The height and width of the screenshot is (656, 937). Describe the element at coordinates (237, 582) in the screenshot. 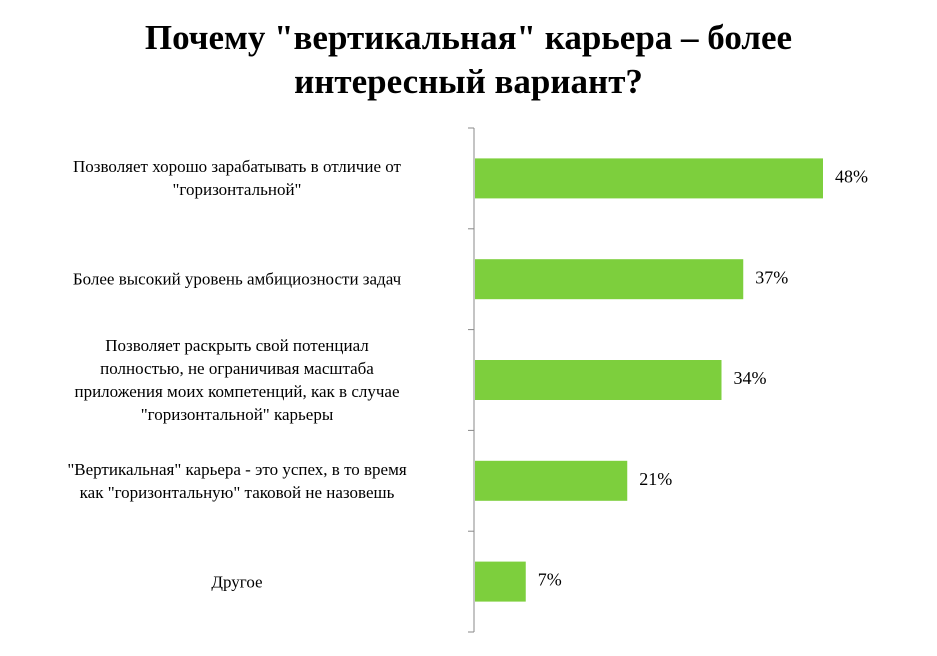

I see `category-label: Другое` at that location.